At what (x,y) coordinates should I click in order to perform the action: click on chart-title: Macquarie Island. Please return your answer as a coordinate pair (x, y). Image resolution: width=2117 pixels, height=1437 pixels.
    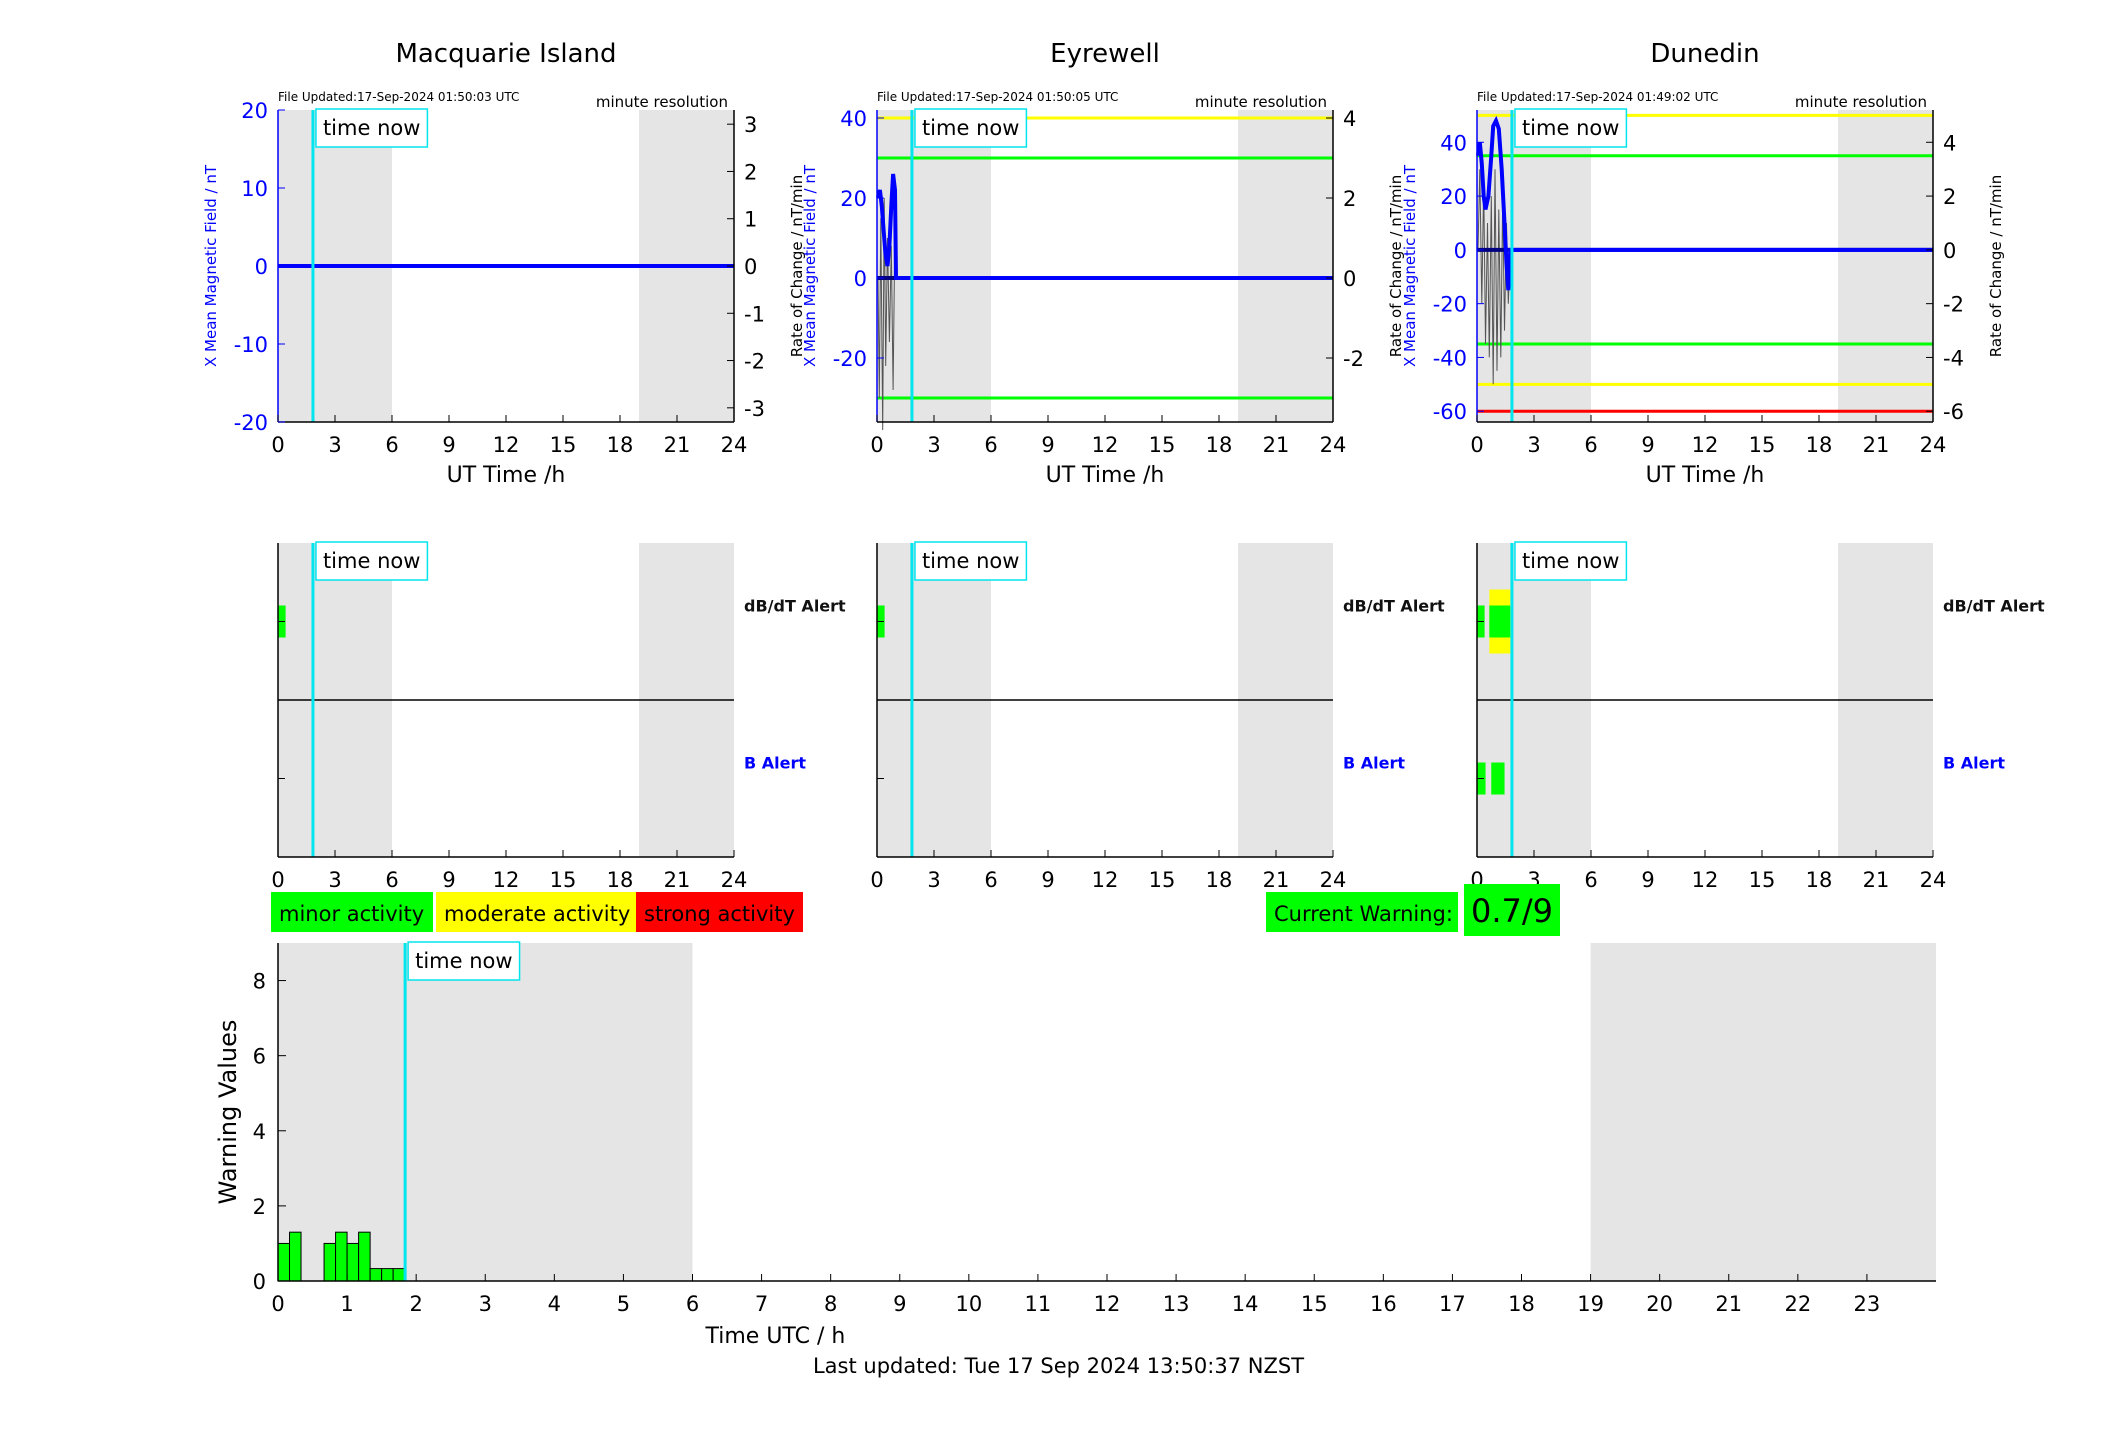
    Looking at the image, I should click on (505, 54).